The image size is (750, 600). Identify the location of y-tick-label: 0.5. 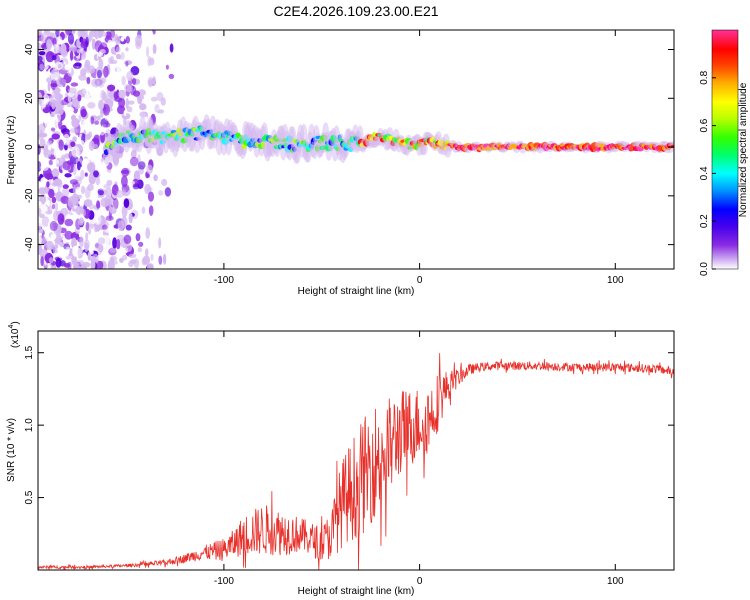
(29, 497).